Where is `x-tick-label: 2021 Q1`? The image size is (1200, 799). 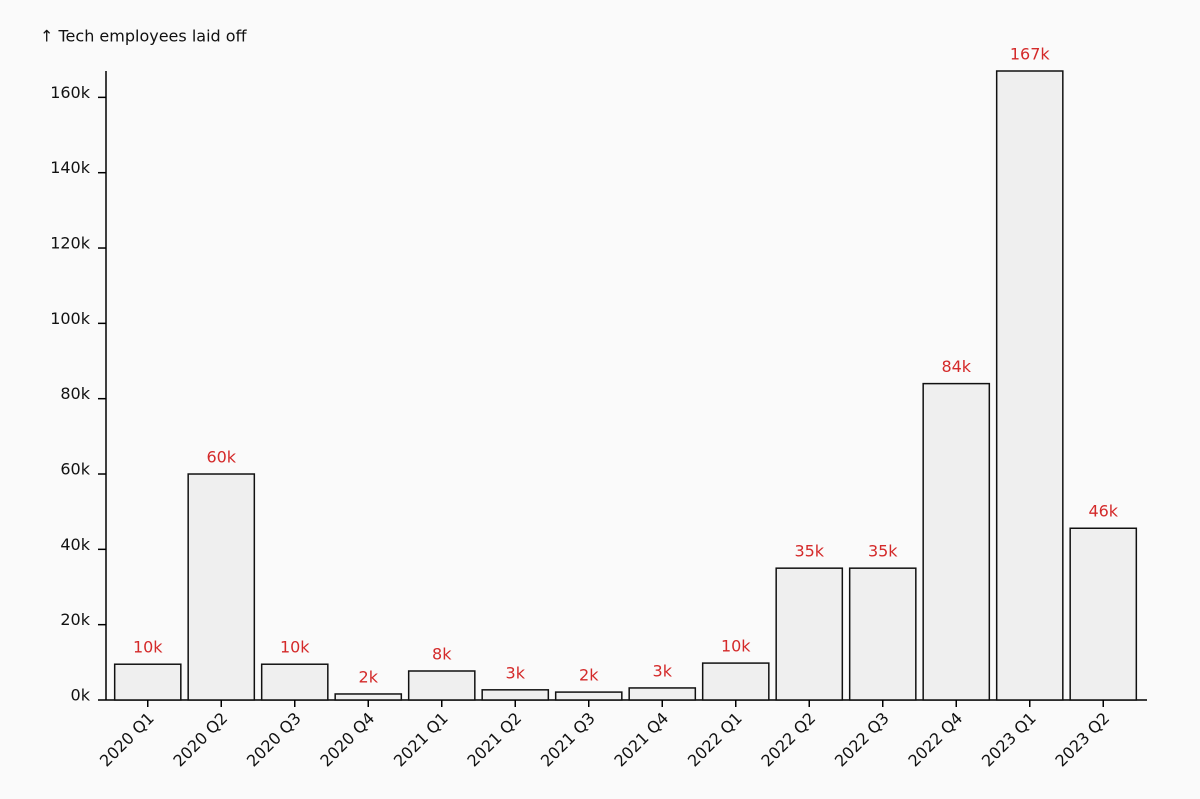 x-tick-label: 2021 Q1 is located at coordinates (421, 740).